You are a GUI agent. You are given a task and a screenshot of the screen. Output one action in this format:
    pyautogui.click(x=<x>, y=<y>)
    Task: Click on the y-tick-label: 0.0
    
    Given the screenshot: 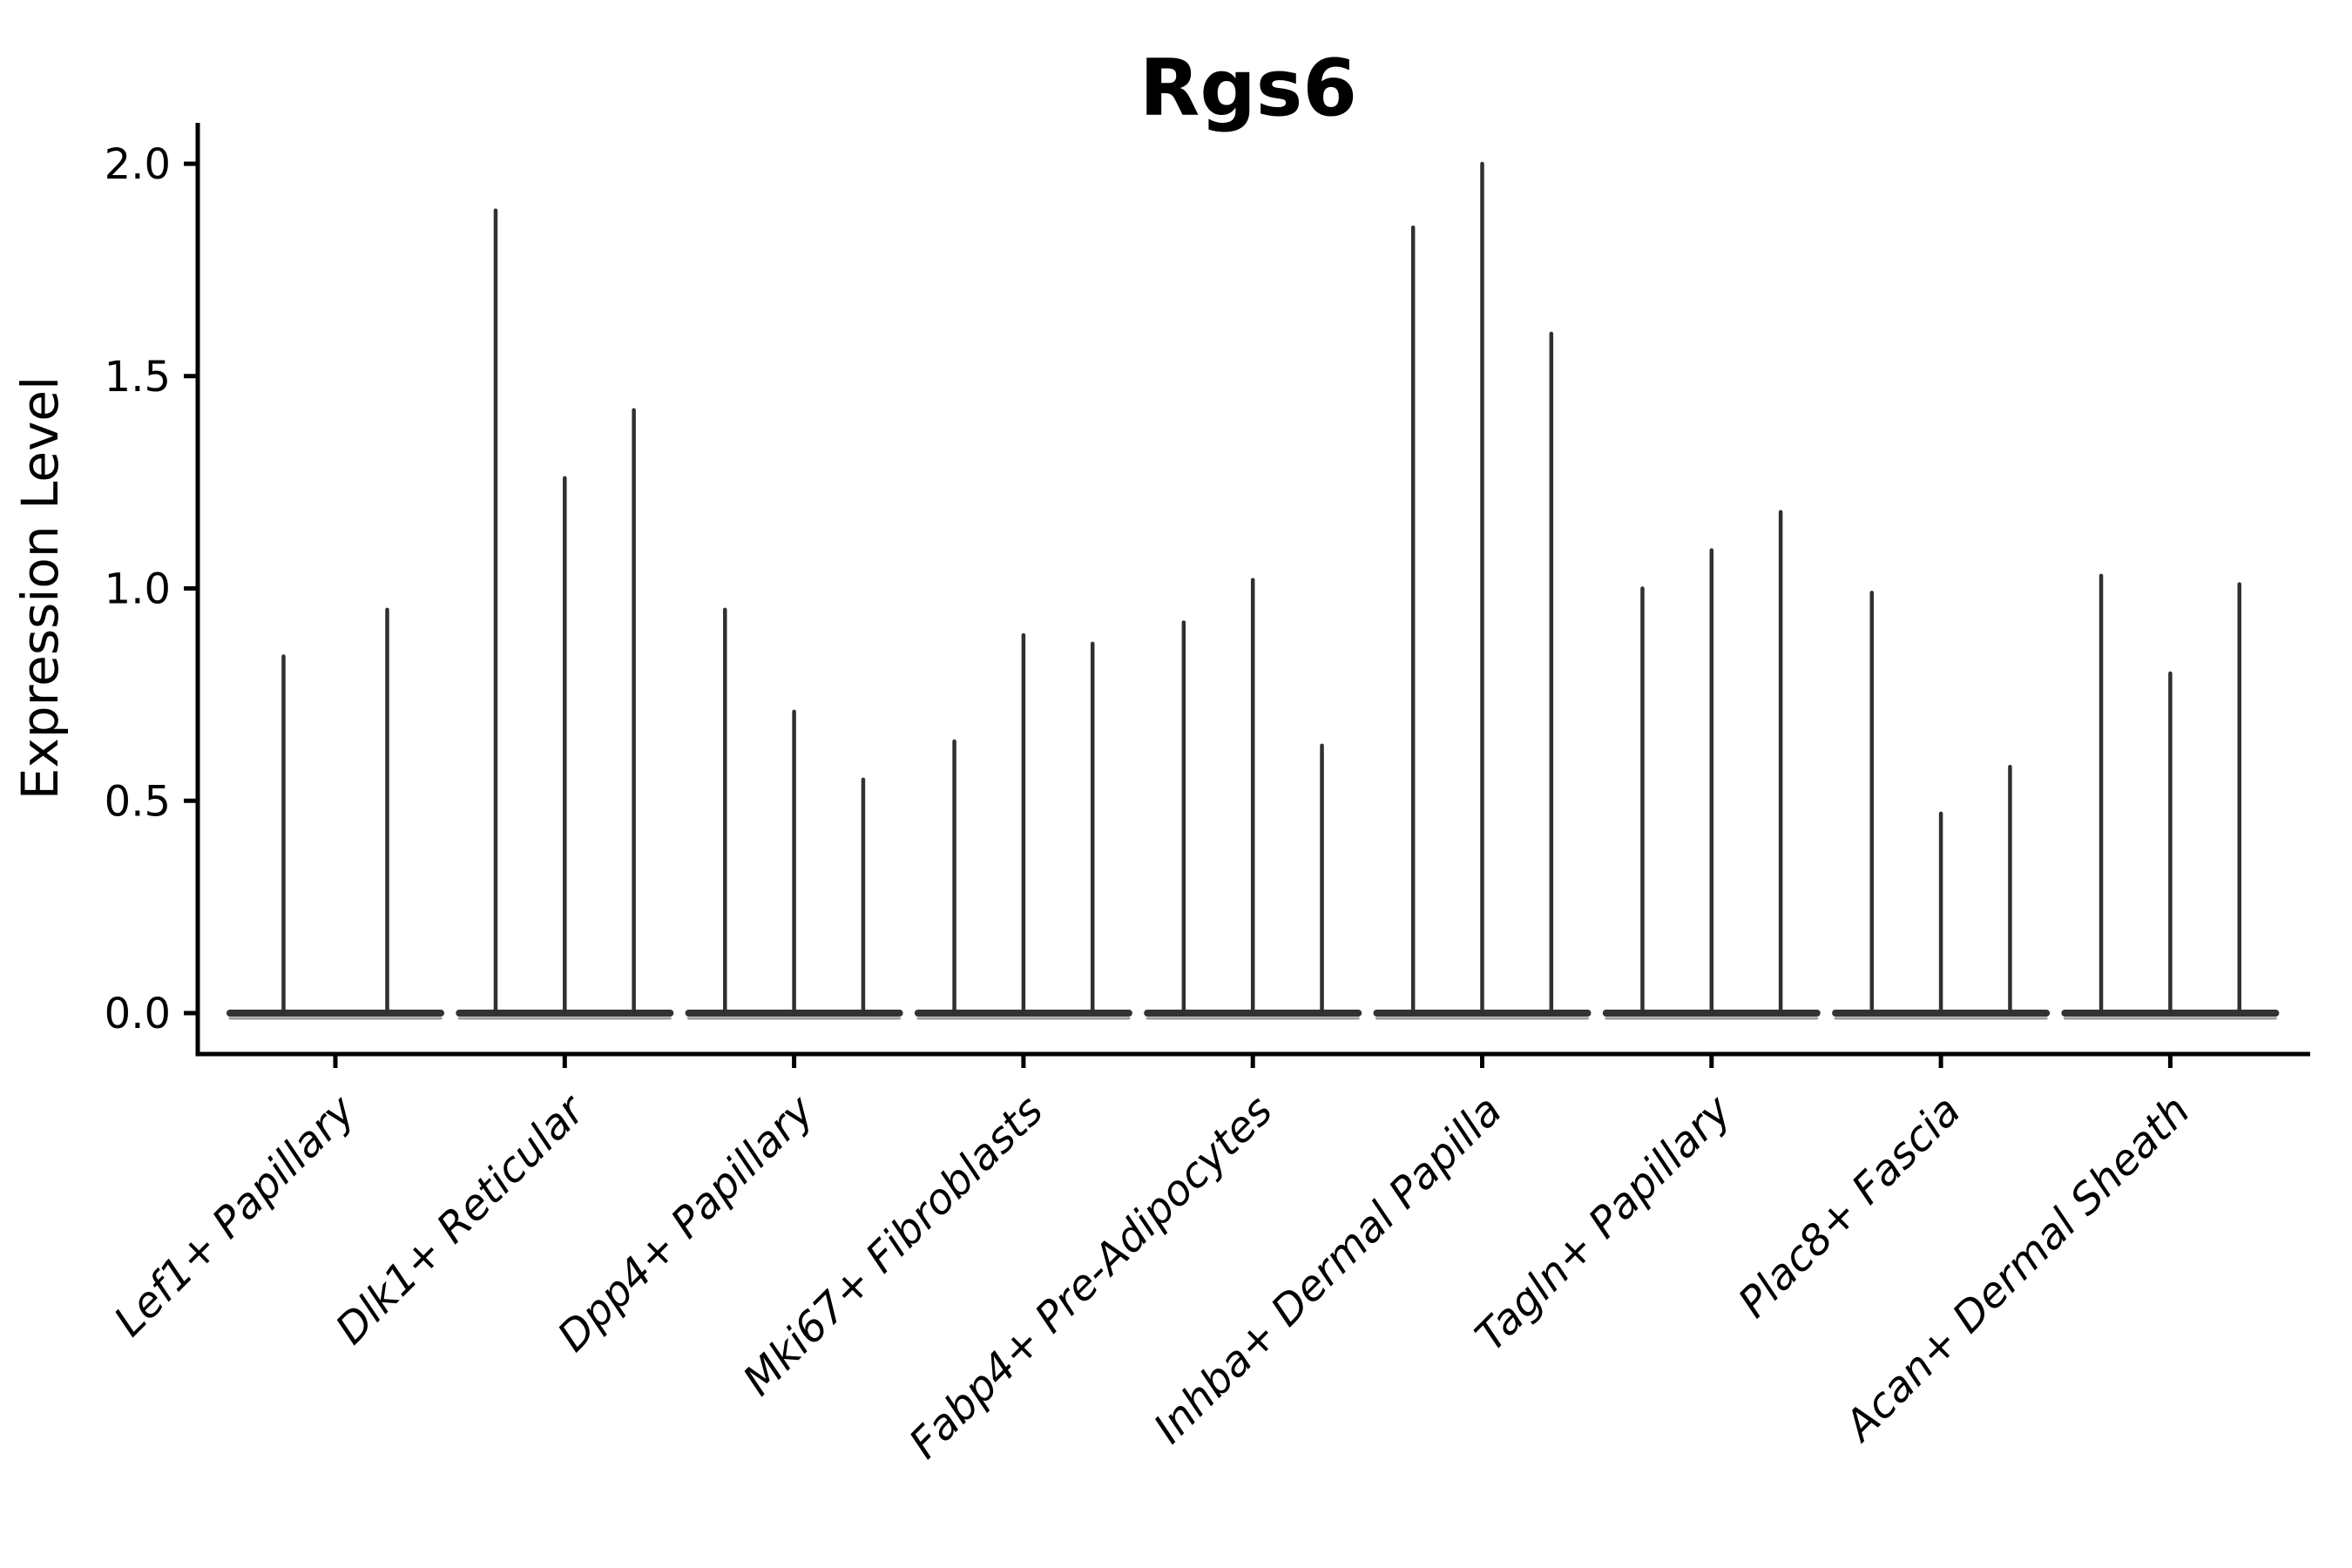 What is the action you would take?
    pyautogui.click(x=138, y=1014)
    